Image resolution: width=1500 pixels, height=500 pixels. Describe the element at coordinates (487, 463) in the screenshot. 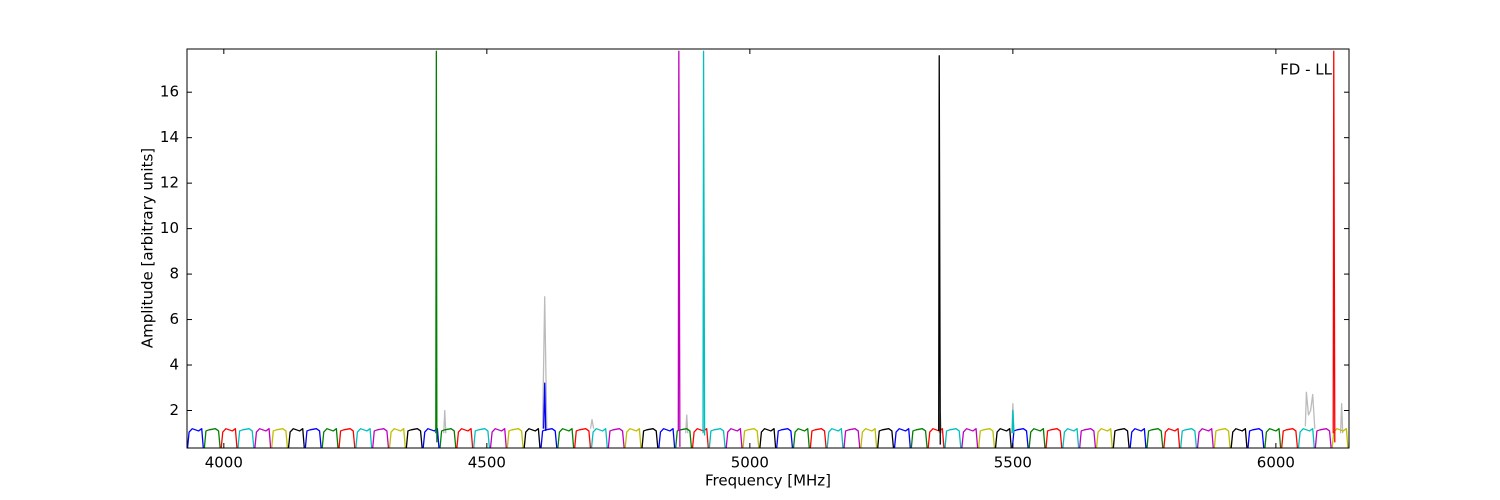

I see `x-tick-label: 4500` at that location.